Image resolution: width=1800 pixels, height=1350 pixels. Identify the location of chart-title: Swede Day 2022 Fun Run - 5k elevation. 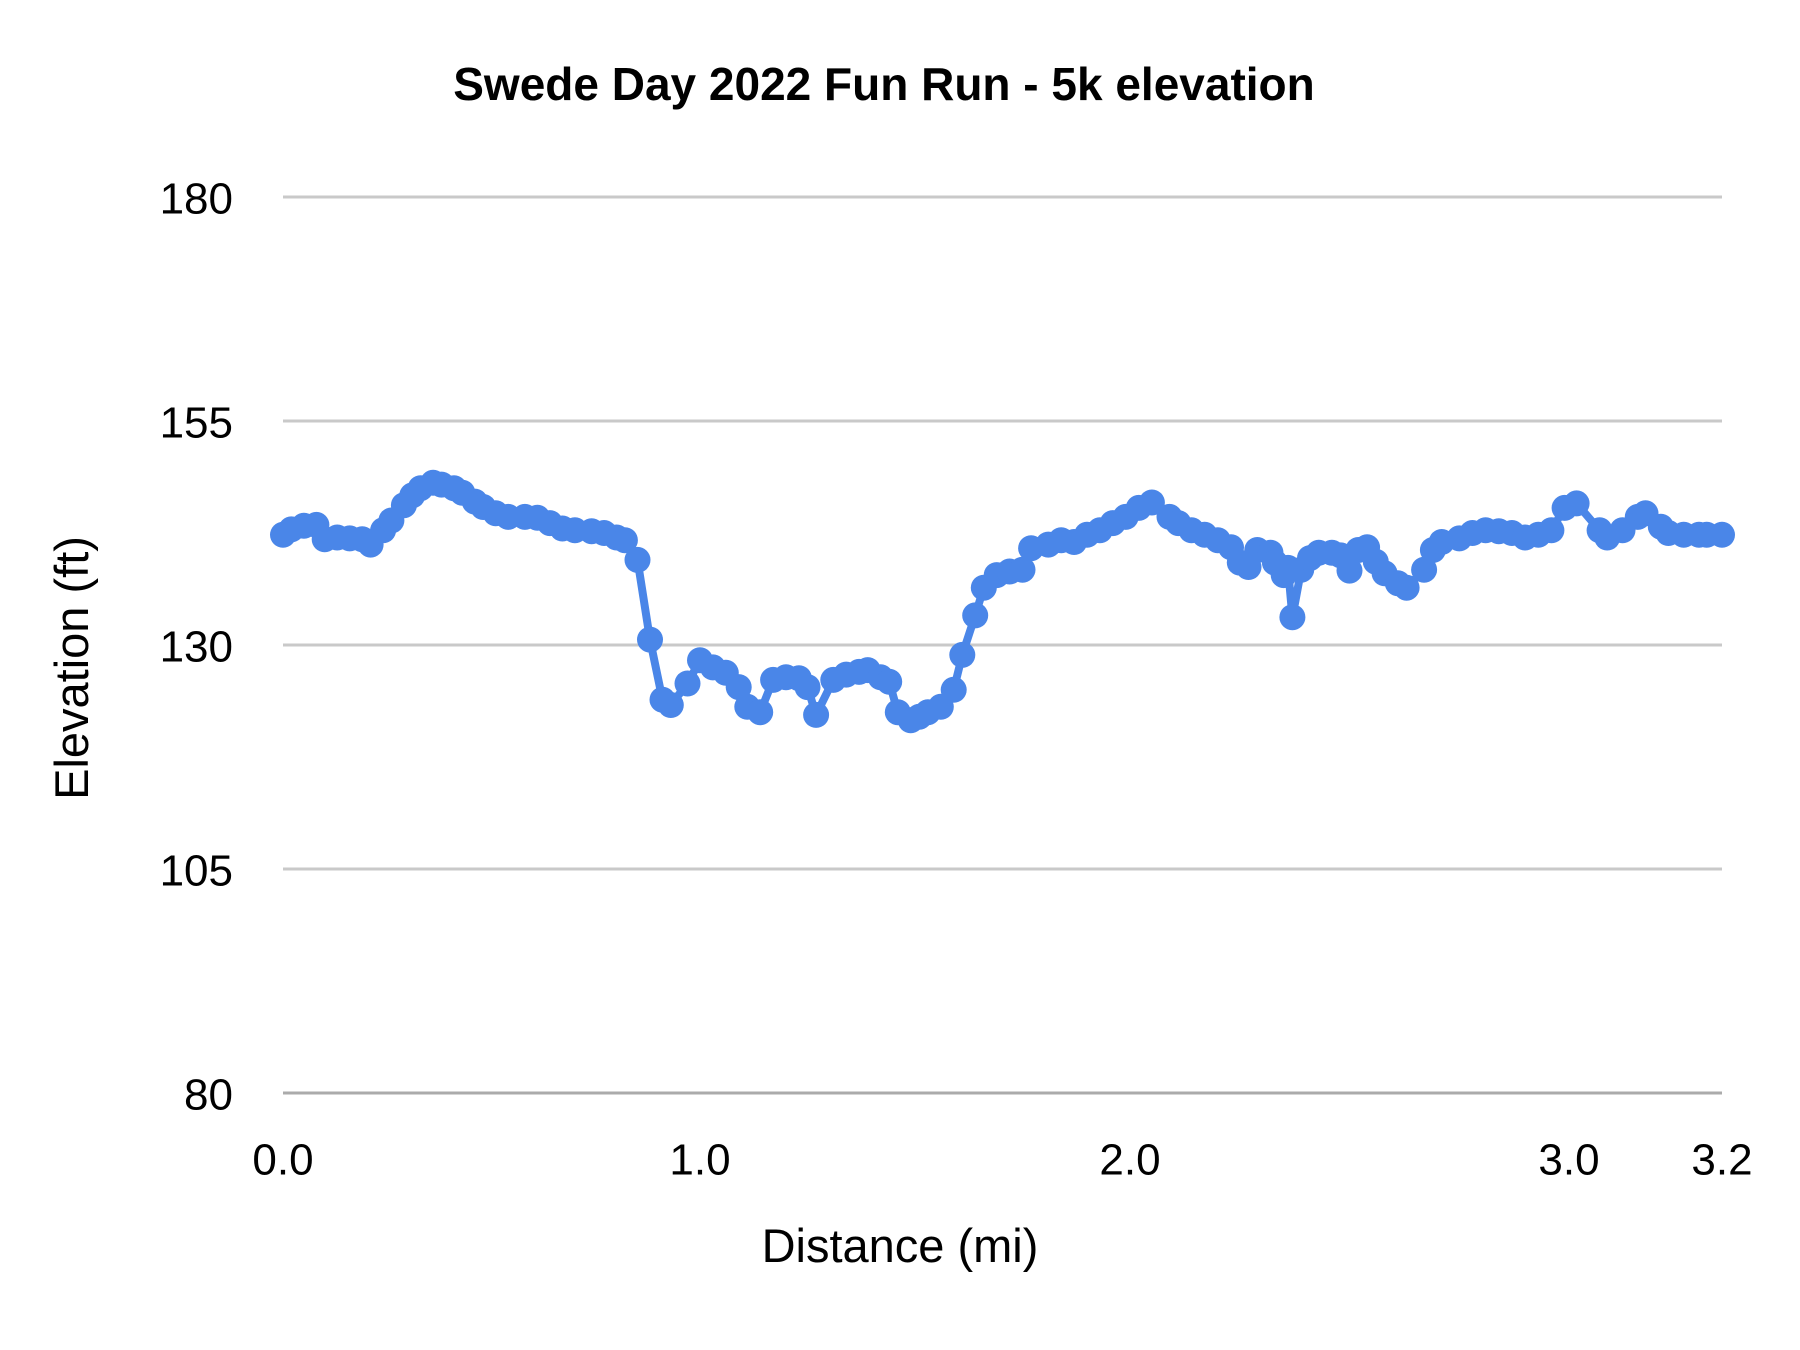
(884, 84).